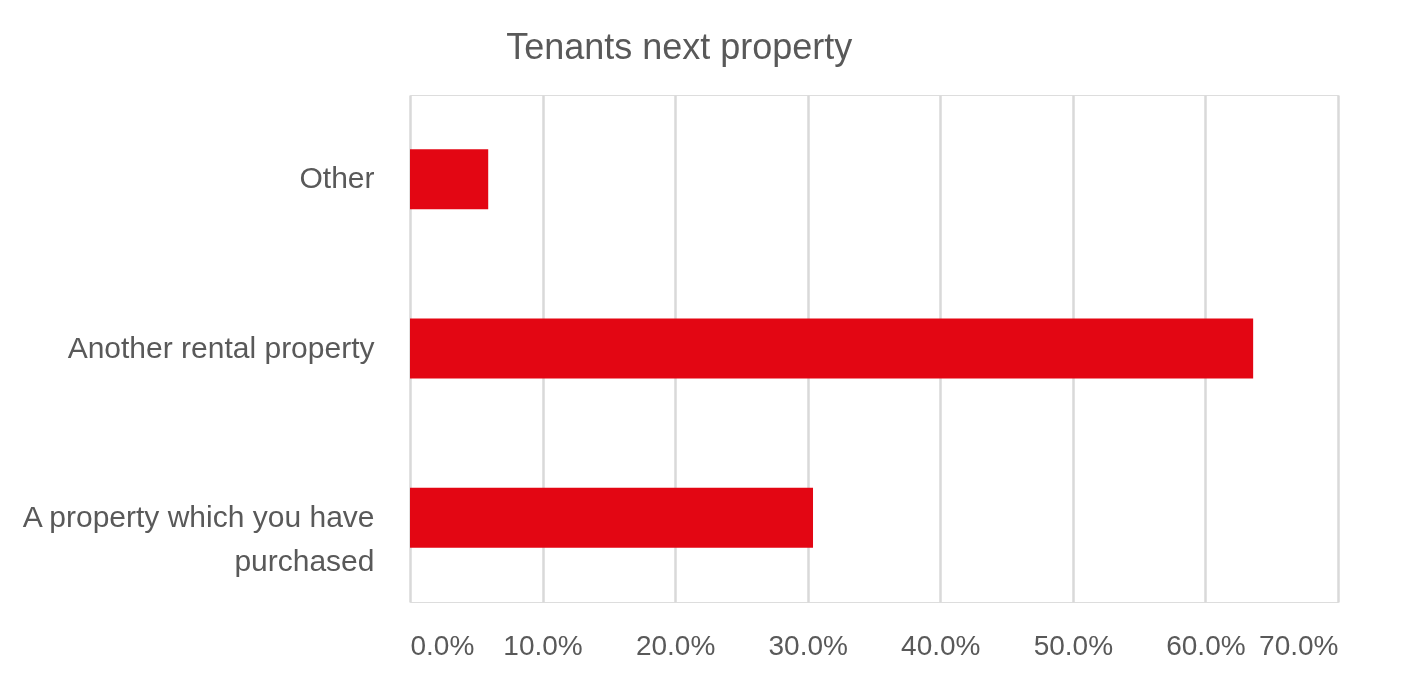  What do you see at coordinates (941, 645) in the screenshot?
I see `x-tick-label: 40.0%` at bounding box center [941, 645].